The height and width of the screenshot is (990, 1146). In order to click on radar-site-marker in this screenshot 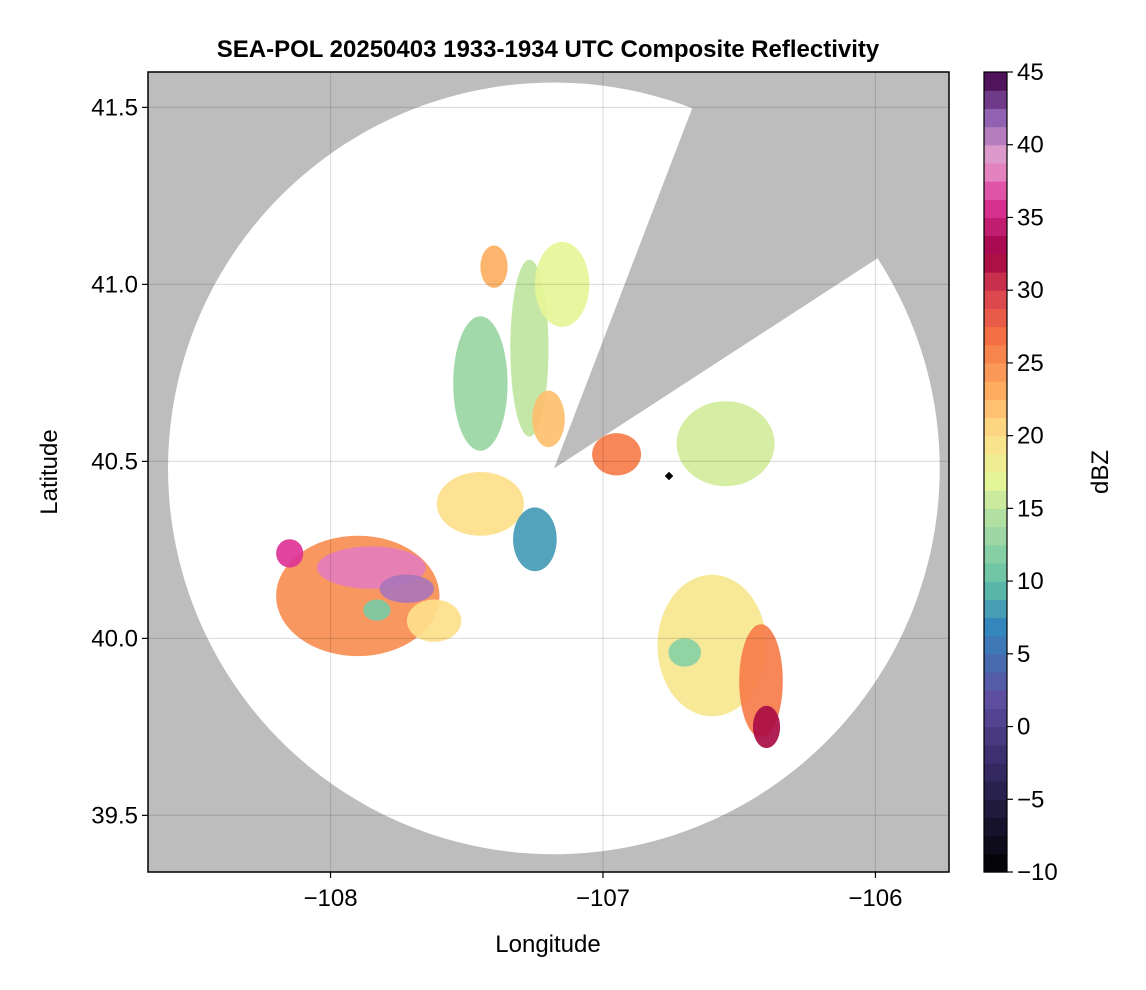, I will do `click(669, 476)`.